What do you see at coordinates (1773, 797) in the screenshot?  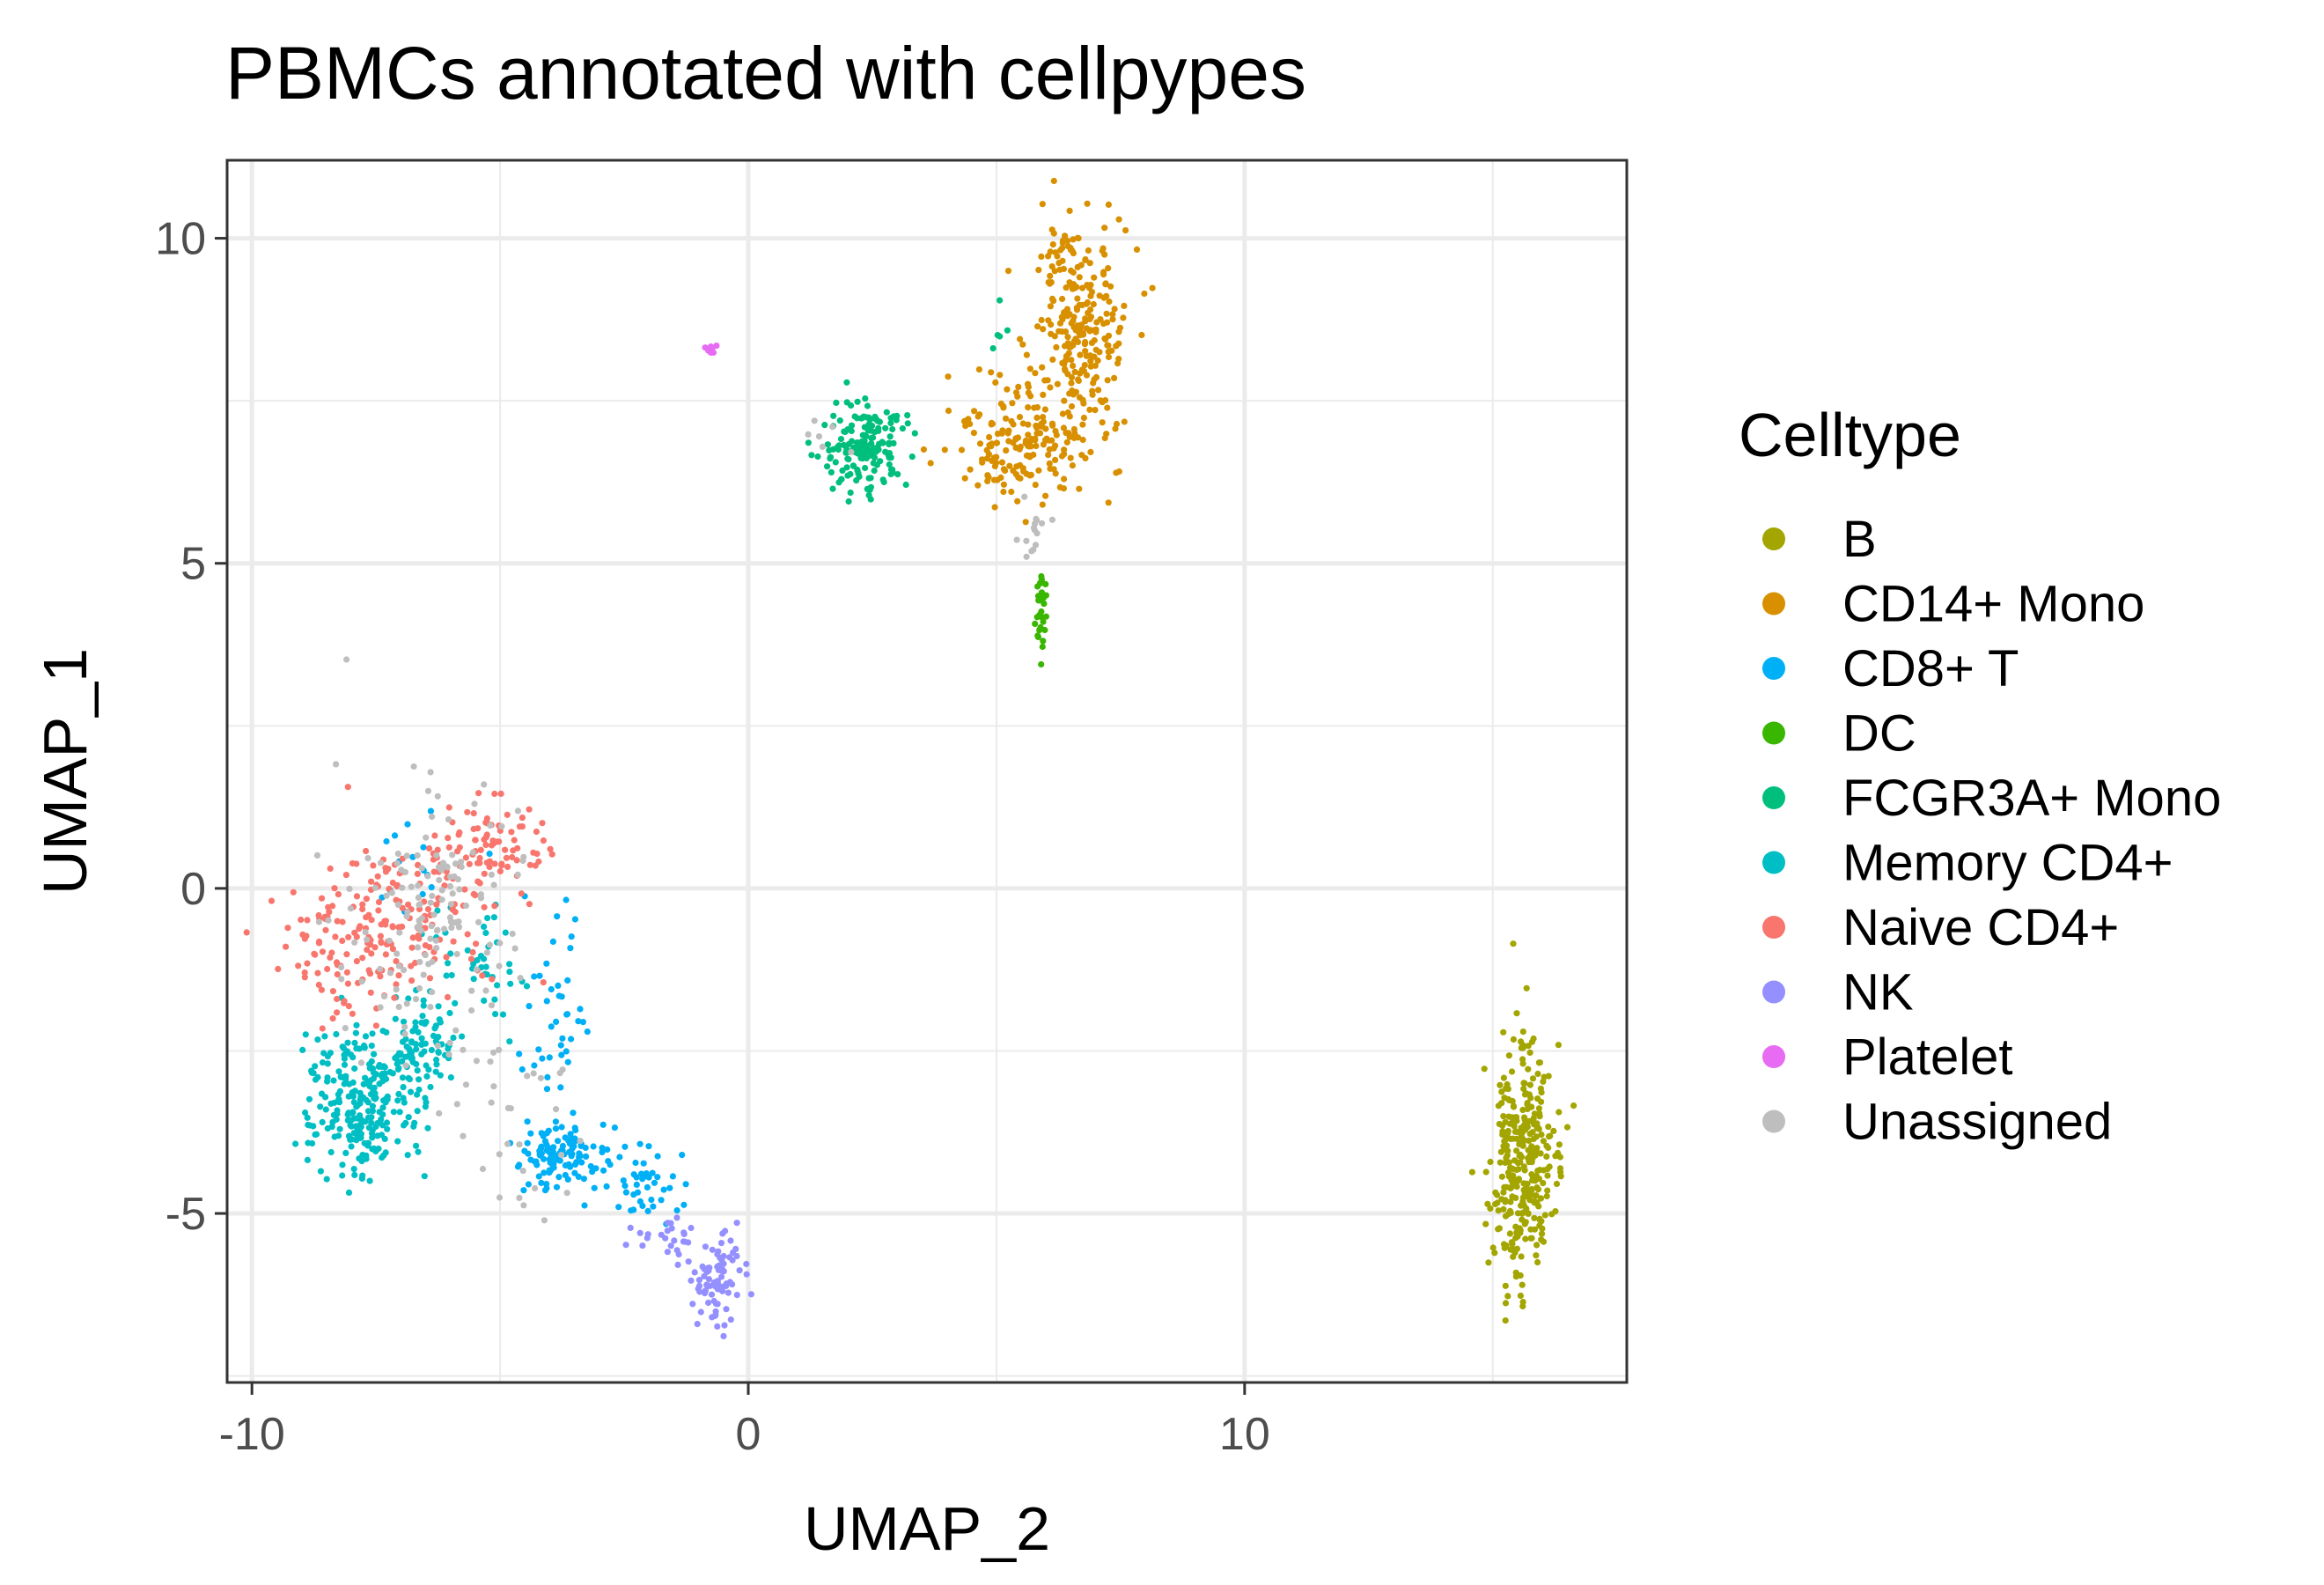 I see `legend-key-fcgr3a-mono` at bounding box center [1773, 797].